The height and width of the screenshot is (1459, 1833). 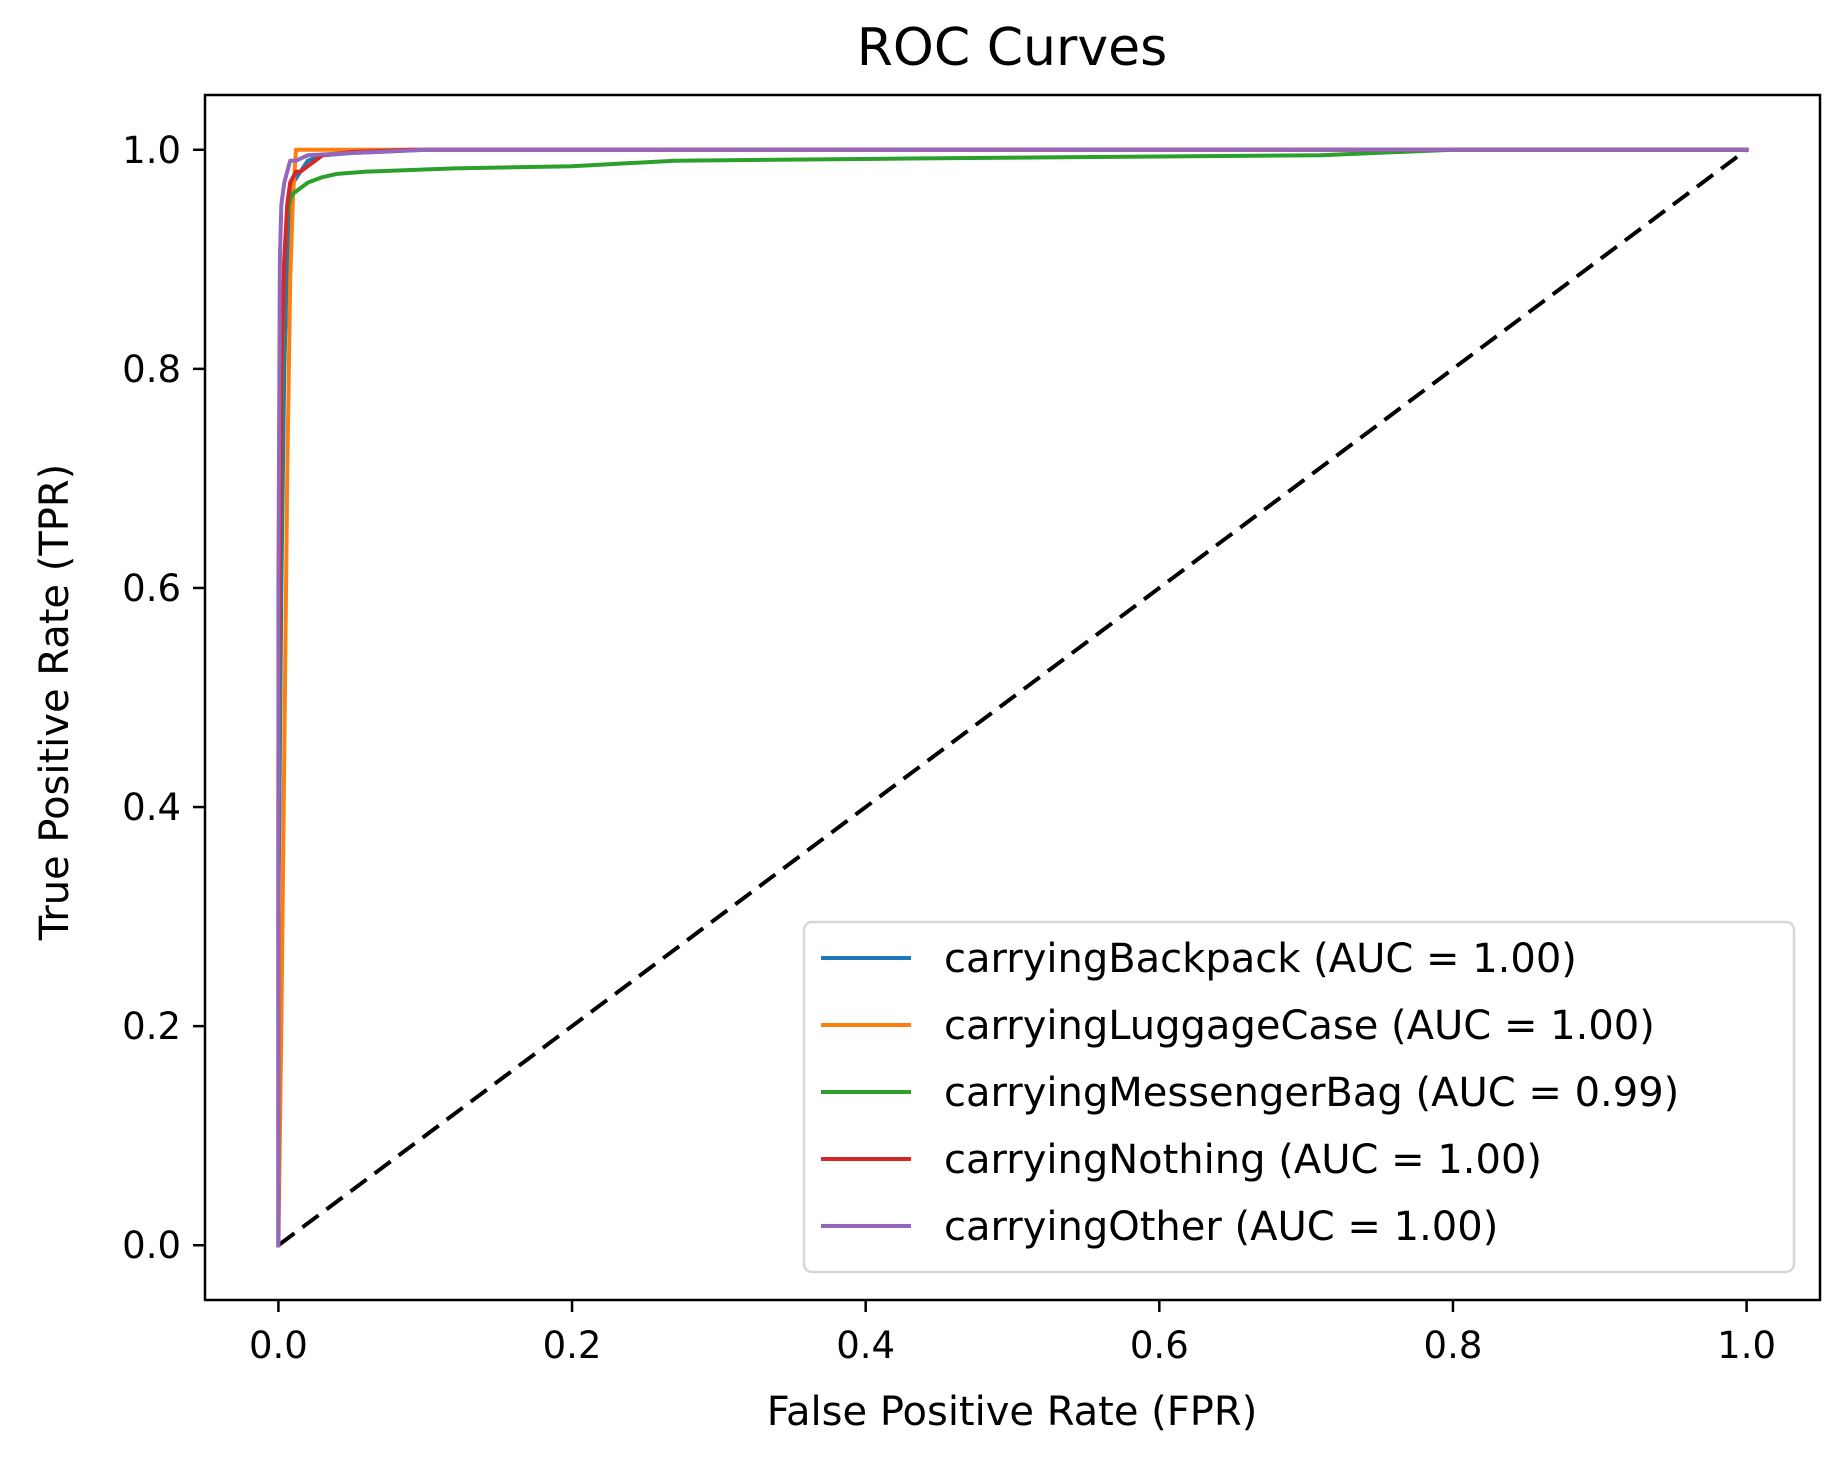 What do you see at coordinates (151, 1245) in the screenshot?
I see `y-tick-label: 0.0` at bounding box center [151, 1245].